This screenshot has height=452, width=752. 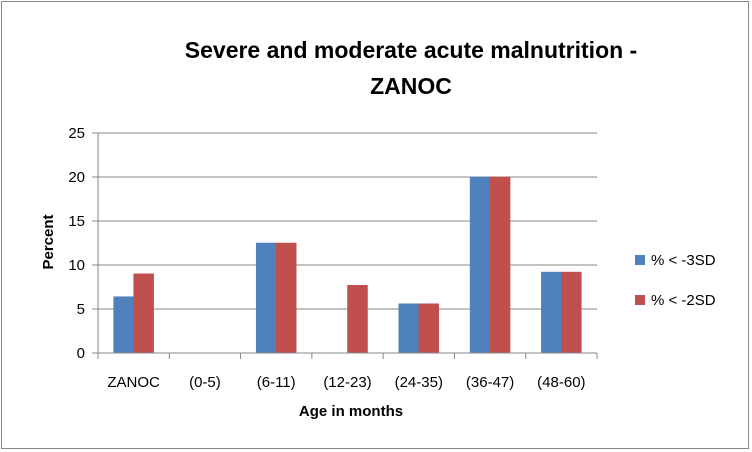 What do you see at coordinates (76, 265) in the screenshot?
I see `y-tick-label-2: 10` at bounding box center [76, 265].